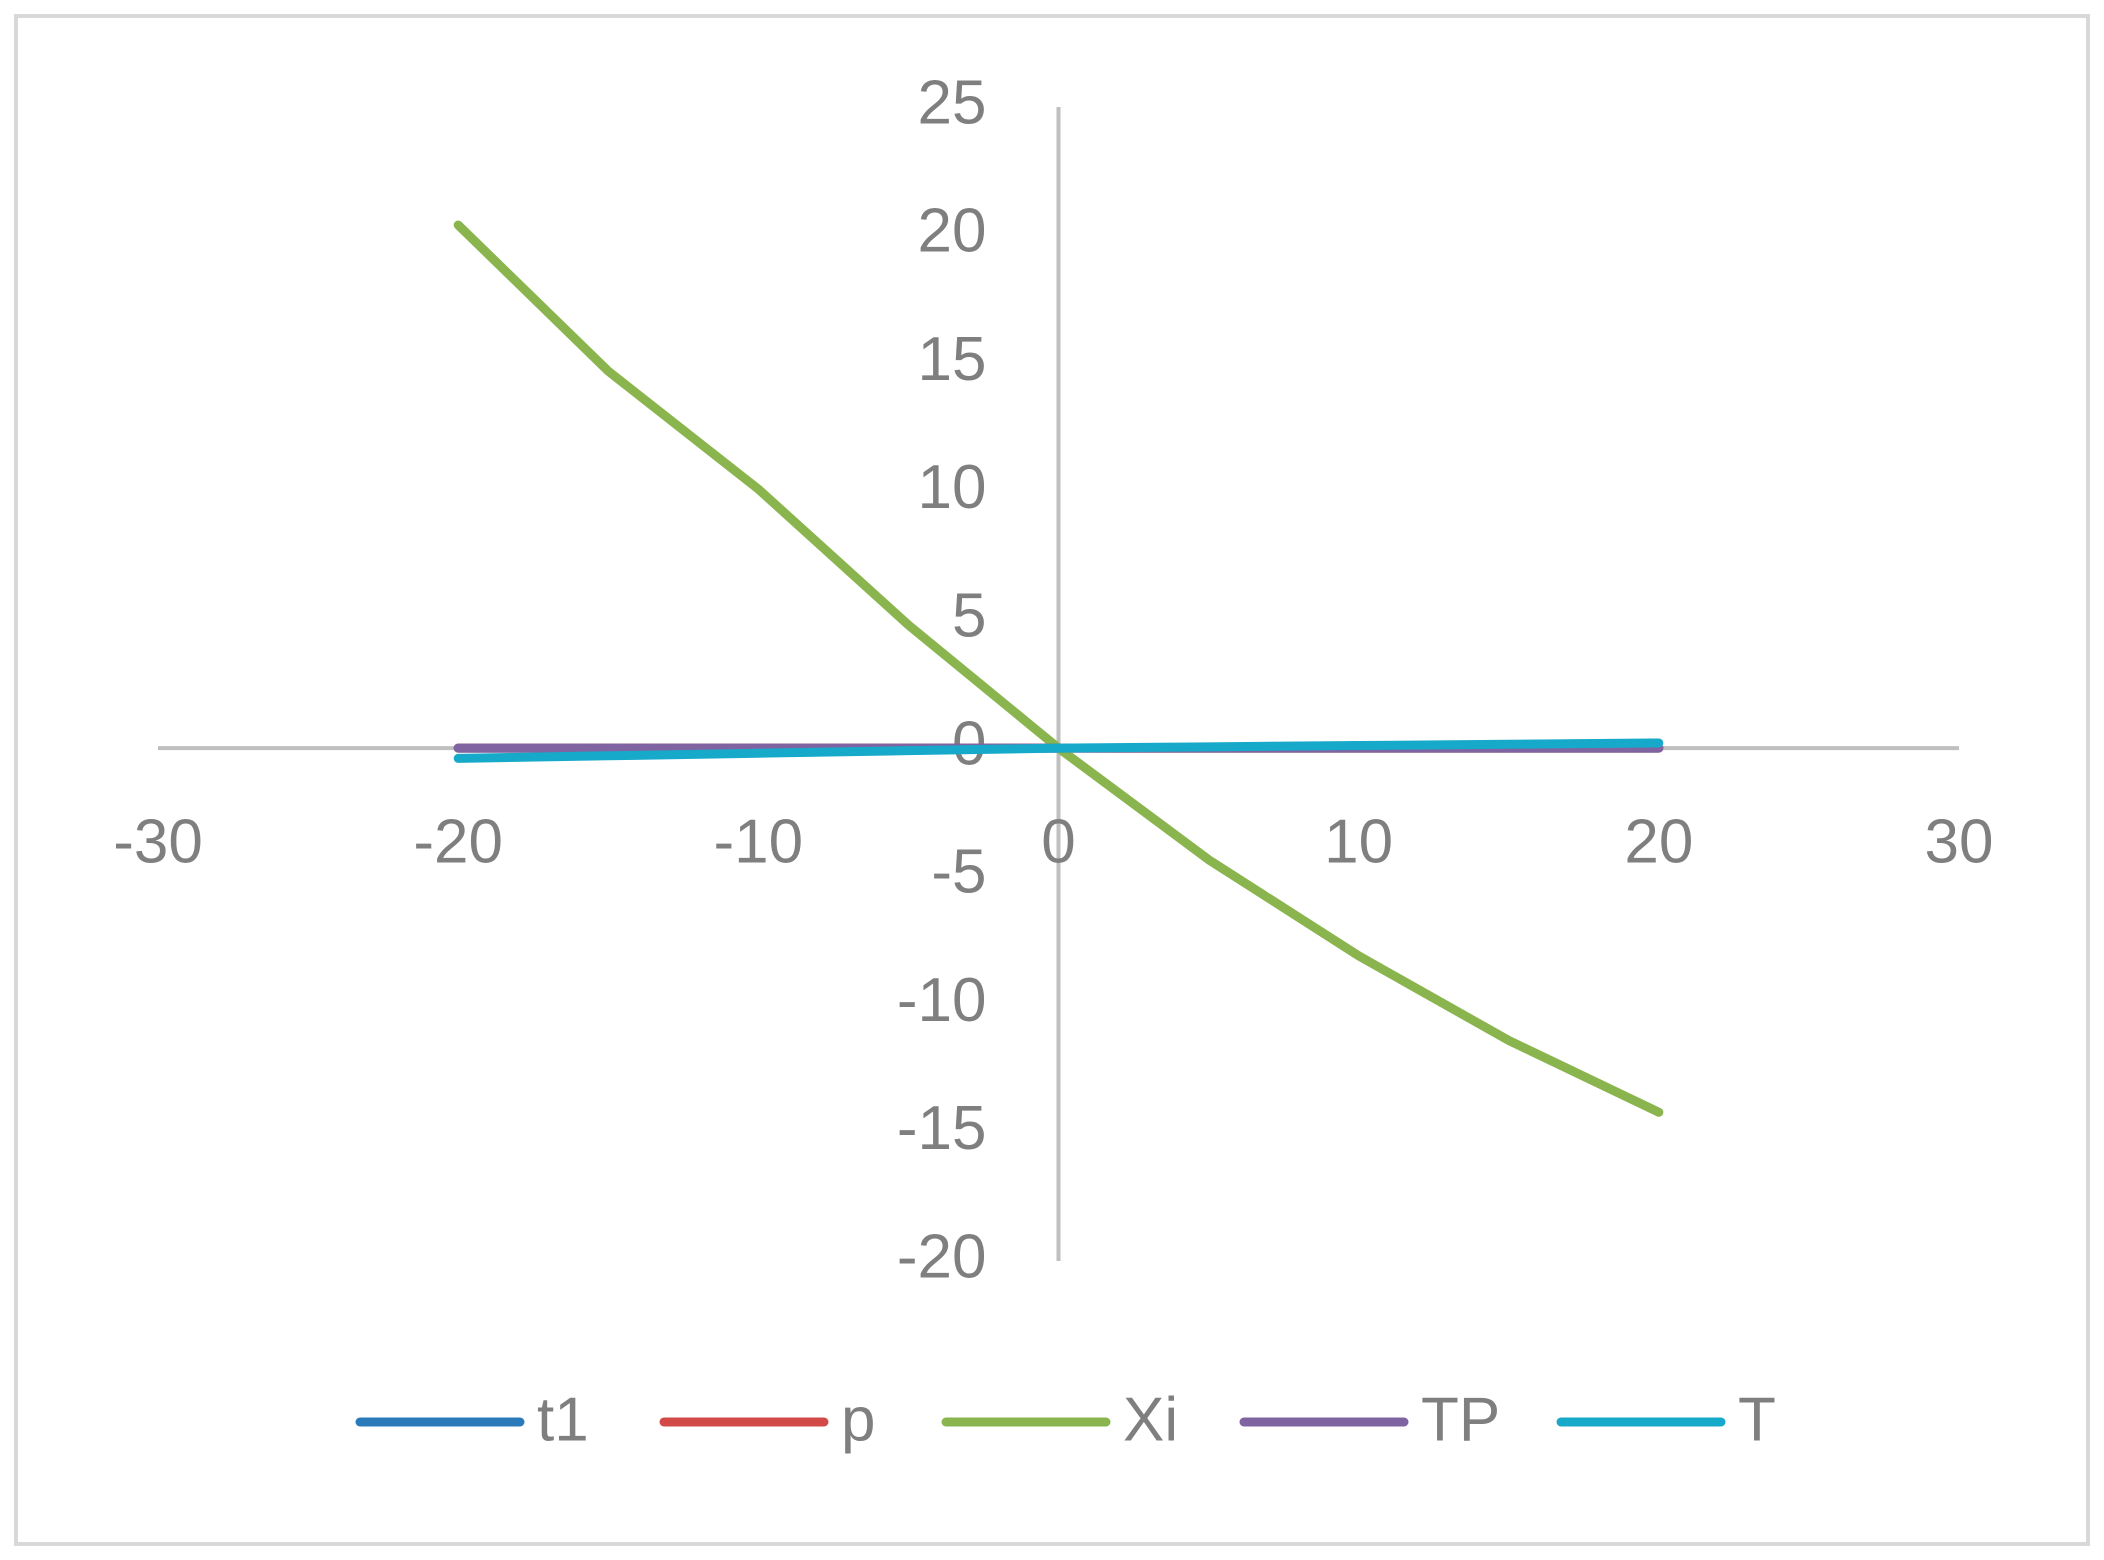  What do you see at coordinates (1959, 841) in the screenshot?
I see `x-tick-label: 30` at bounding box center [1959, 841].